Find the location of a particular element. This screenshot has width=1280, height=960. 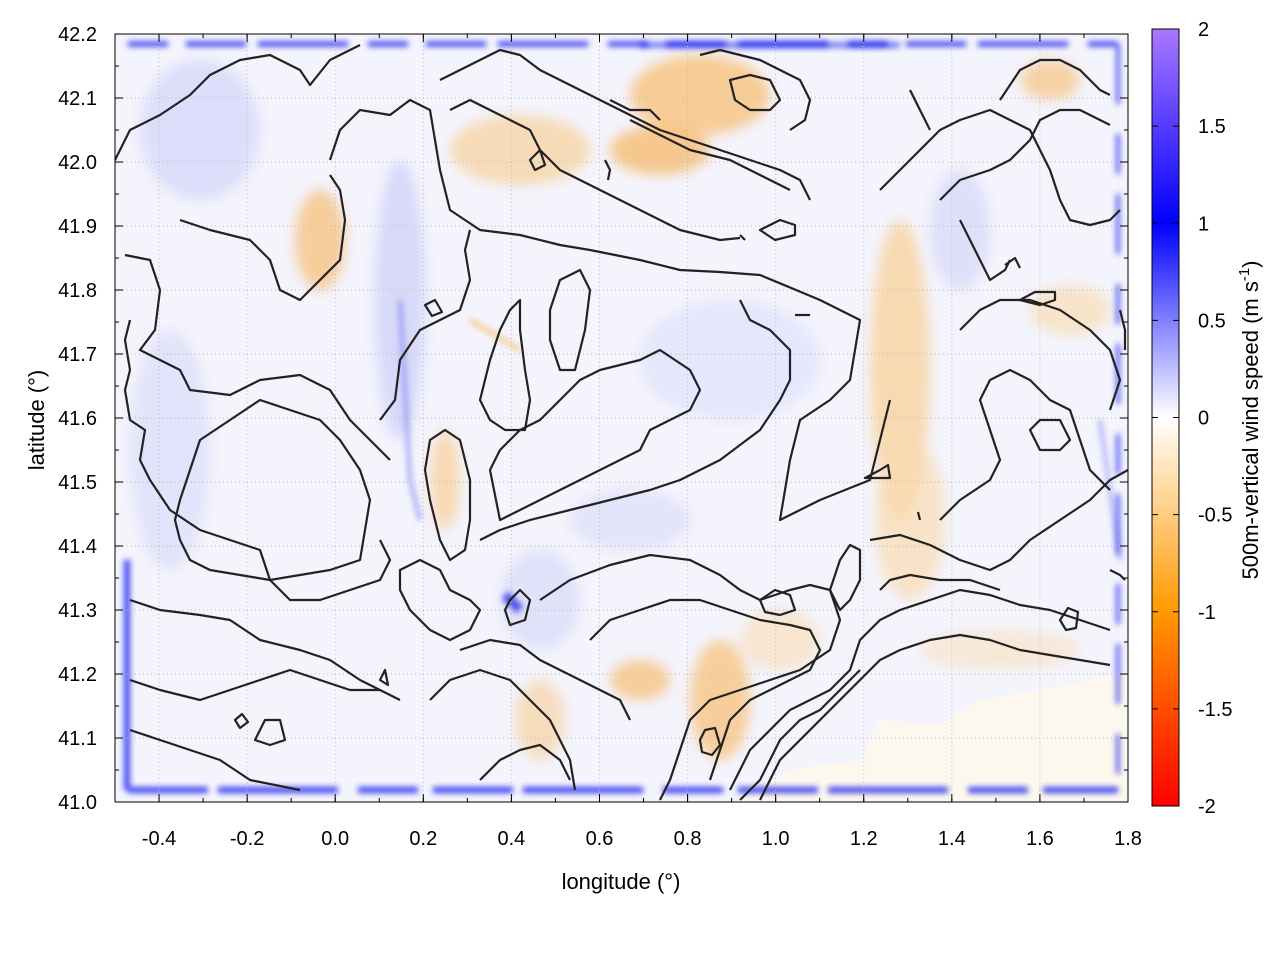

y-tick-label: 42.1 is located at coordinates (77, 99).